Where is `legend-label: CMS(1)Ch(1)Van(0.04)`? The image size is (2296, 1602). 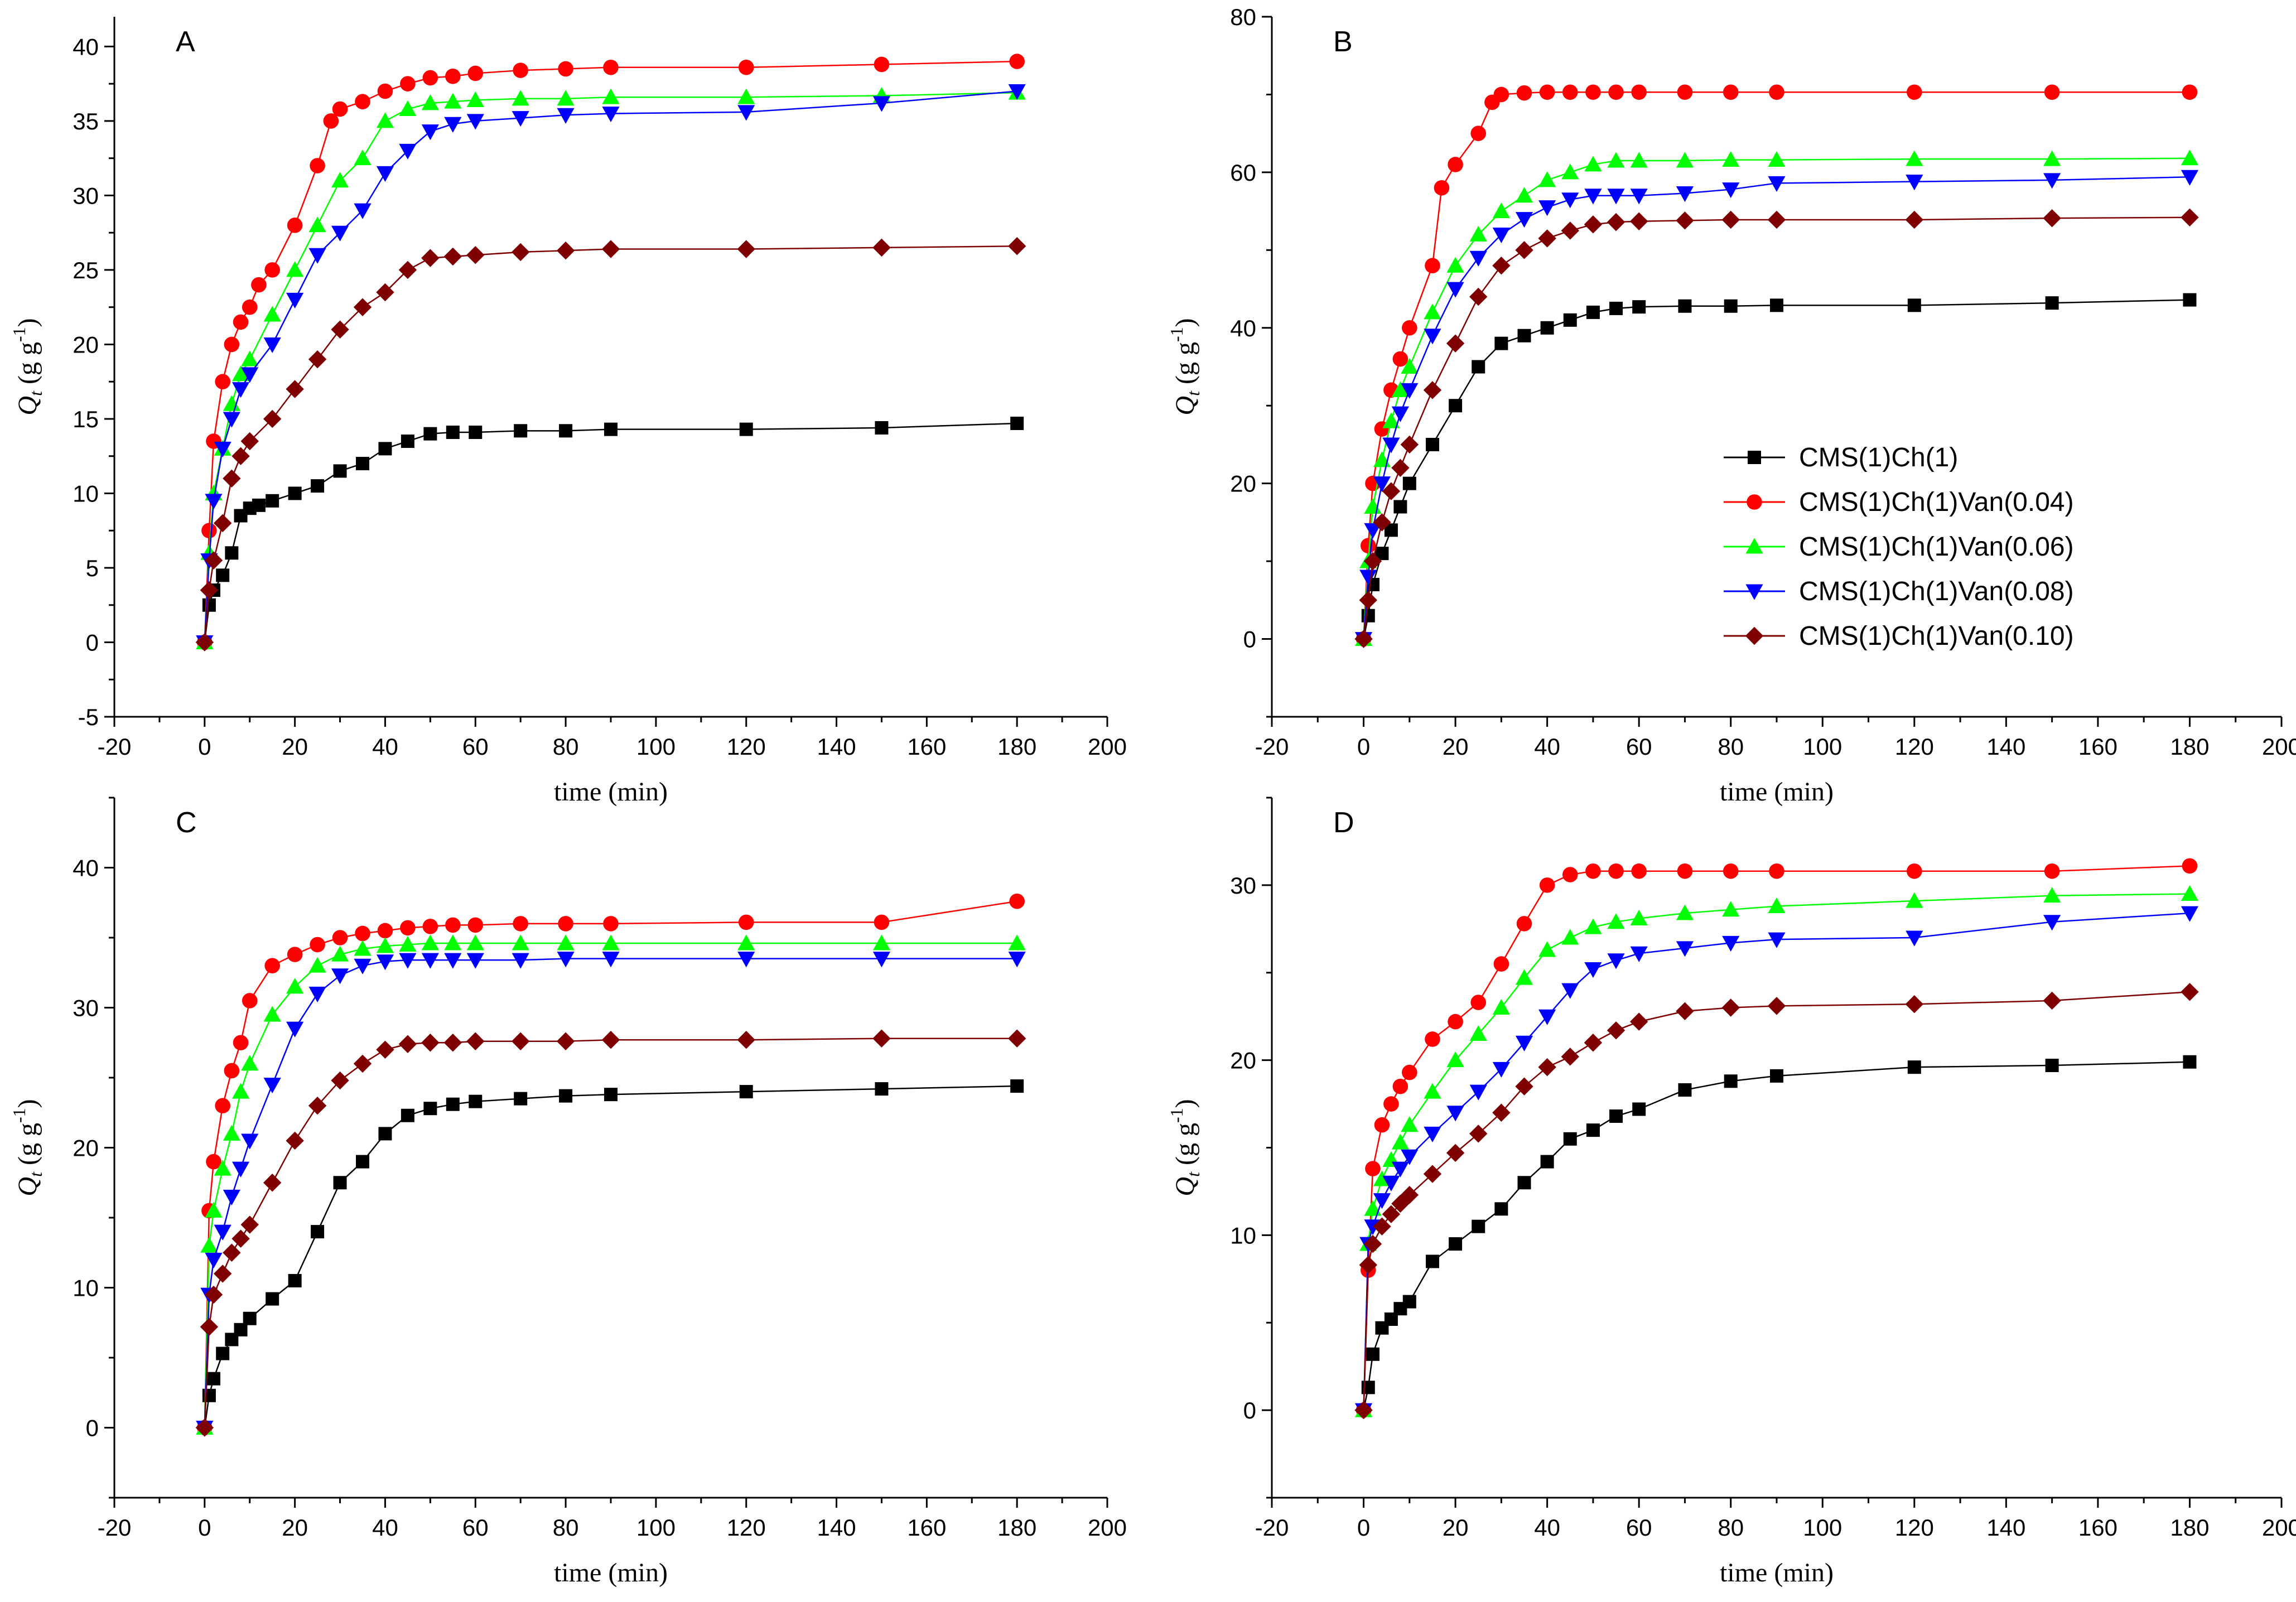 legend-label: CMS(1)Ch(1)Van(0.04) is located at coordinates (1936, 502).